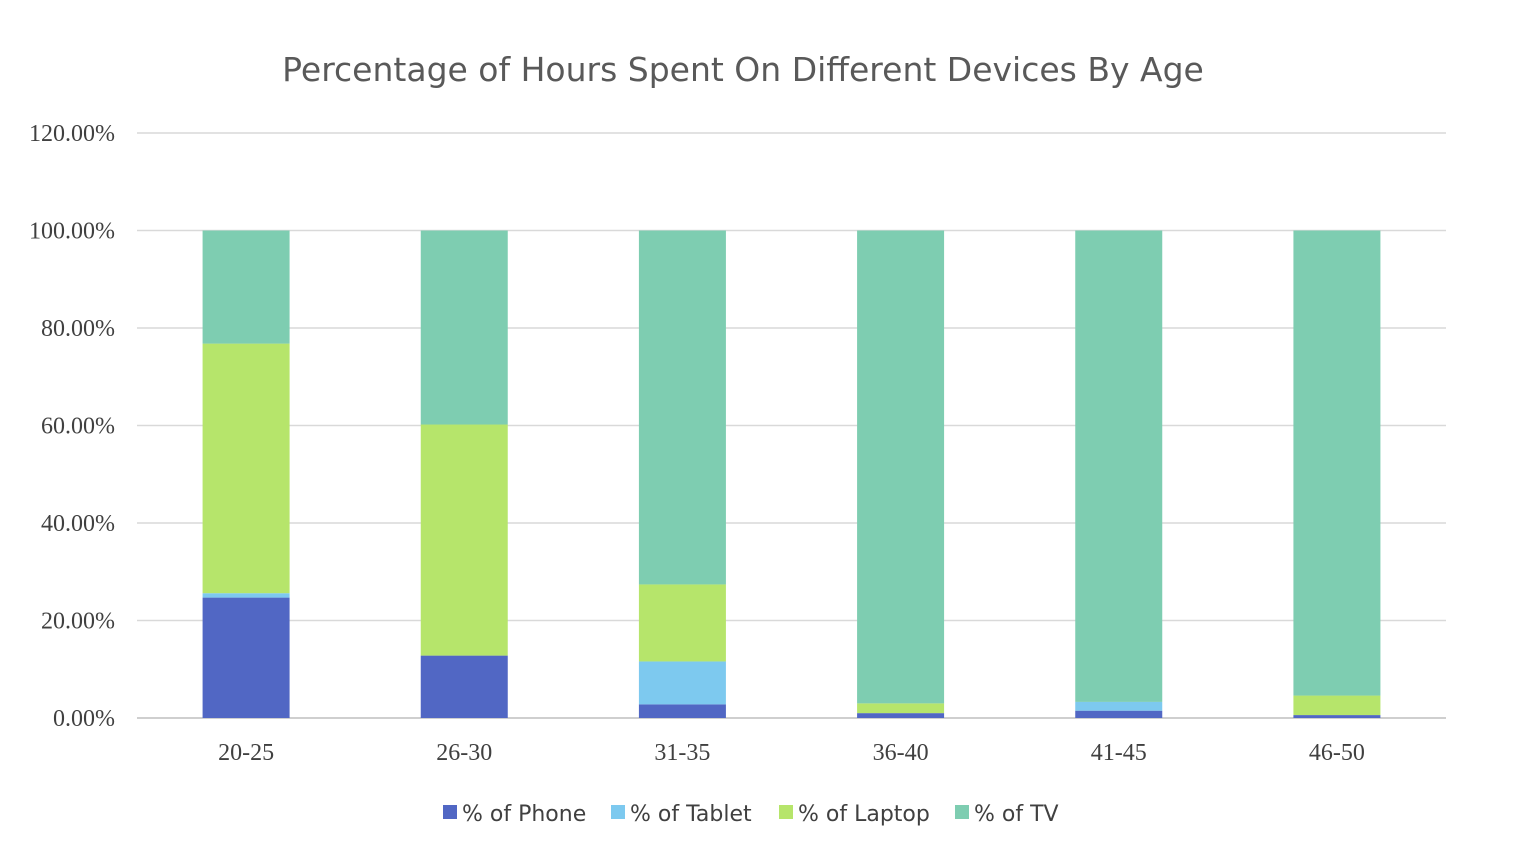  I want to click on legend-label: % of Laptop, so click(864, 814).